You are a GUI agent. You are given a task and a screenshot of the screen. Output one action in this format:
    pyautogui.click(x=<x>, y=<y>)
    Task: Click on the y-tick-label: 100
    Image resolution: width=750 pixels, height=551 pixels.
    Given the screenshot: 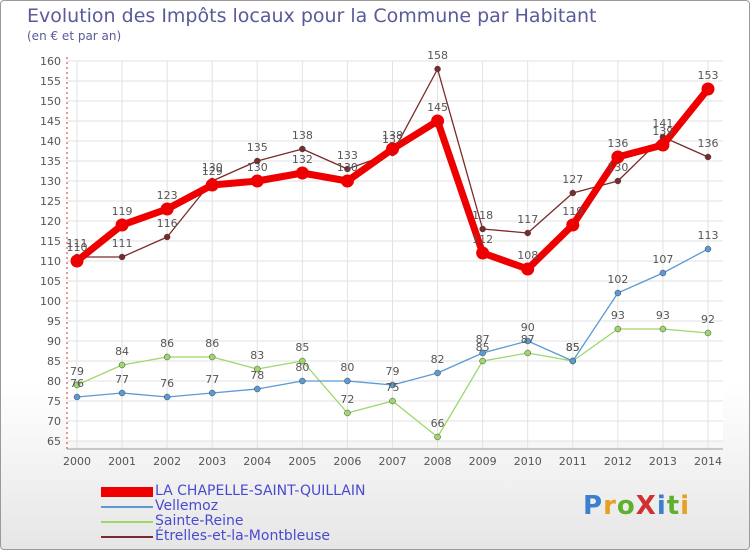 What is the action you would take?
    pyautogui.click(x=50, y=301)
    